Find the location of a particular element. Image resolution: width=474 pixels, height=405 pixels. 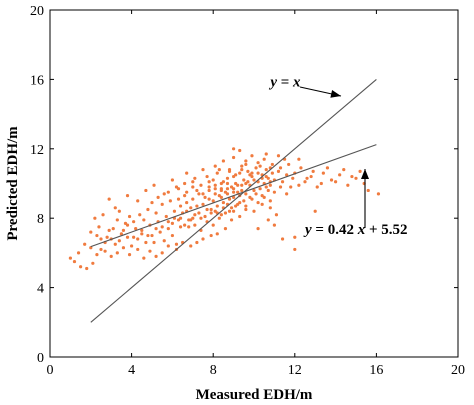

y-axis-label: Predicted EDH/m is located at coordinates (13, 183).